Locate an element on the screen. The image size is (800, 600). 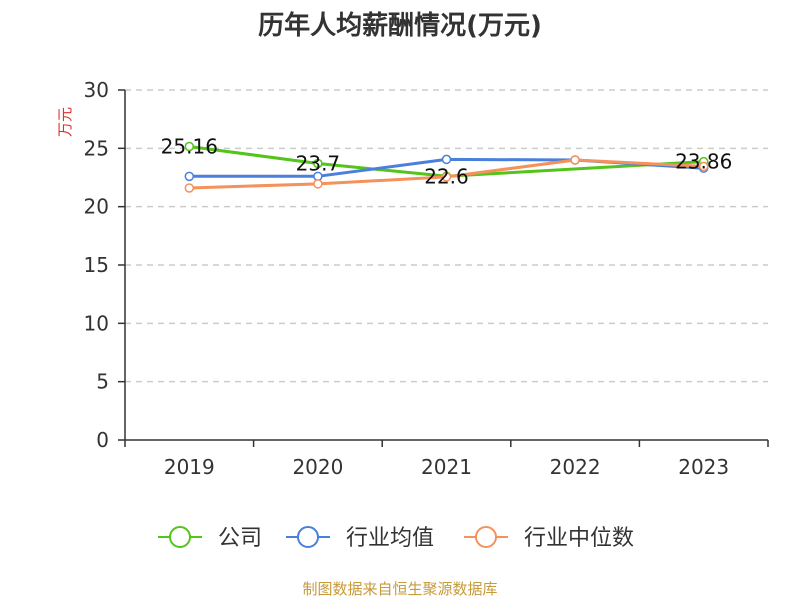
x-tick-label: 2023 is located at coordinates (703, 467).